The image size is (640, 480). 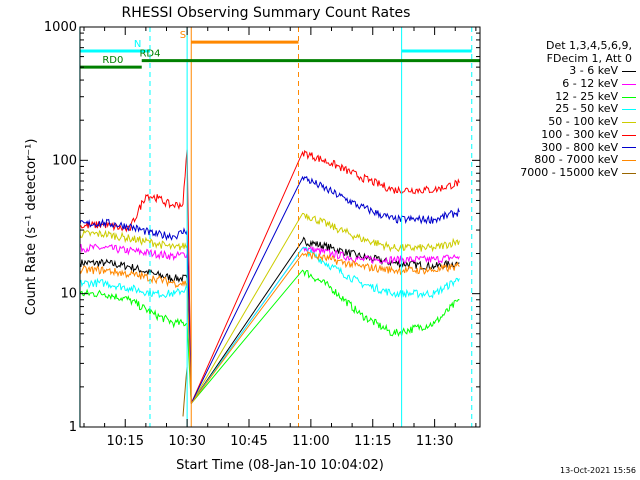 I want to click on legend-item: 7000 - 15000 keV, so click(x=561, y=172).